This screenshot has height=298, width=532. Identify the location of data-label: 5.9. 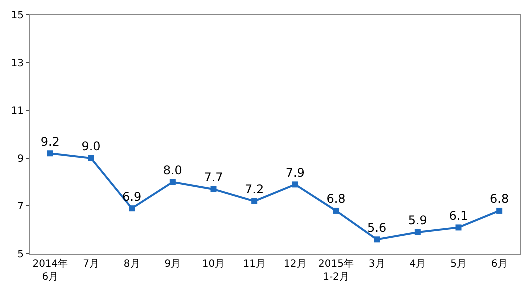
(418, 221).